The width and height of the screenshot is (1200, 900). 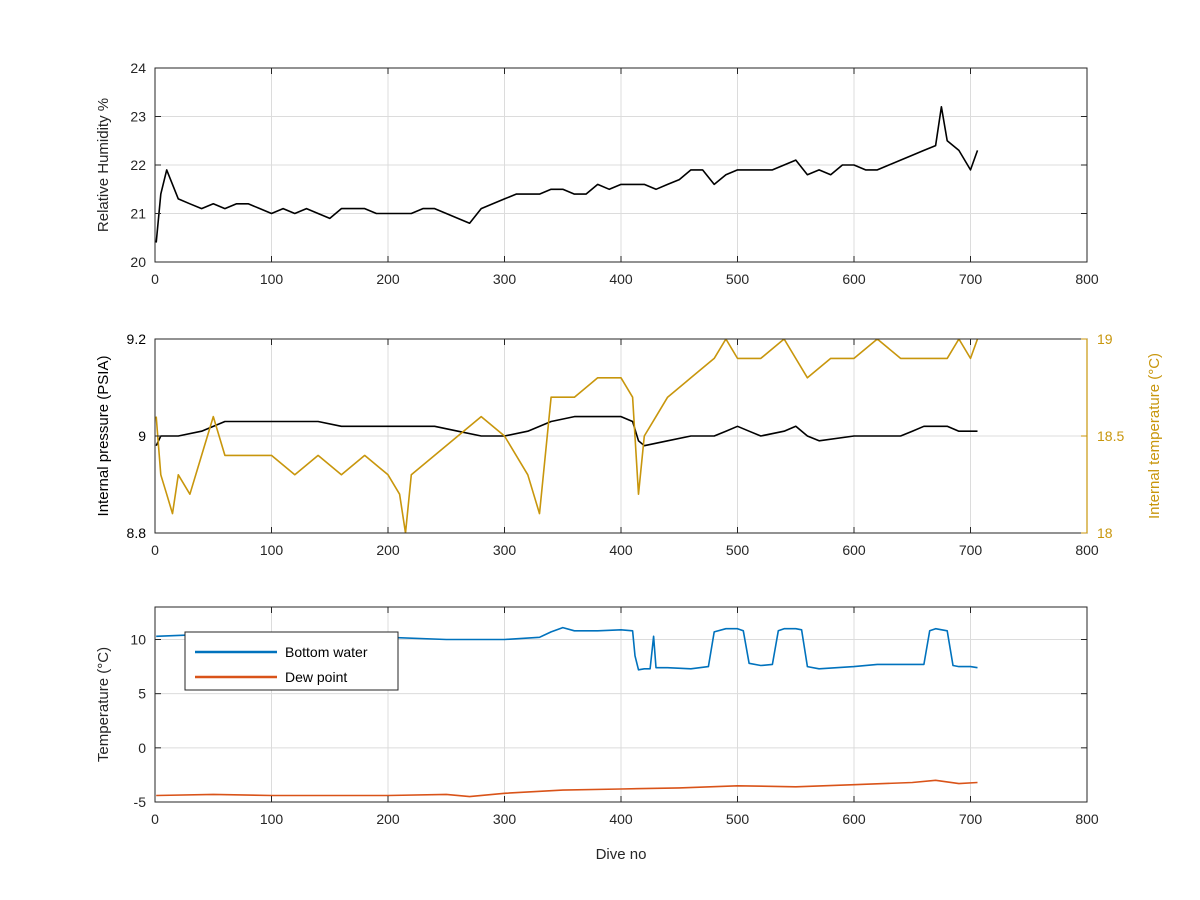 I want to click on y-tick-label: 21, so click(x=138, y=214).